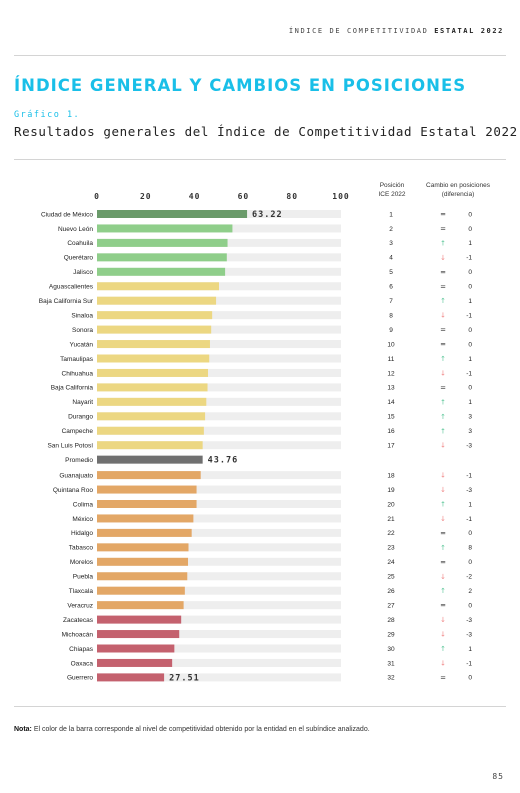 This screenshot has height=793, width=520. Describe the element at coordinates (76, 475) in the screenshot. I see `row-label-guanajuato: Guanajuato` at that location.